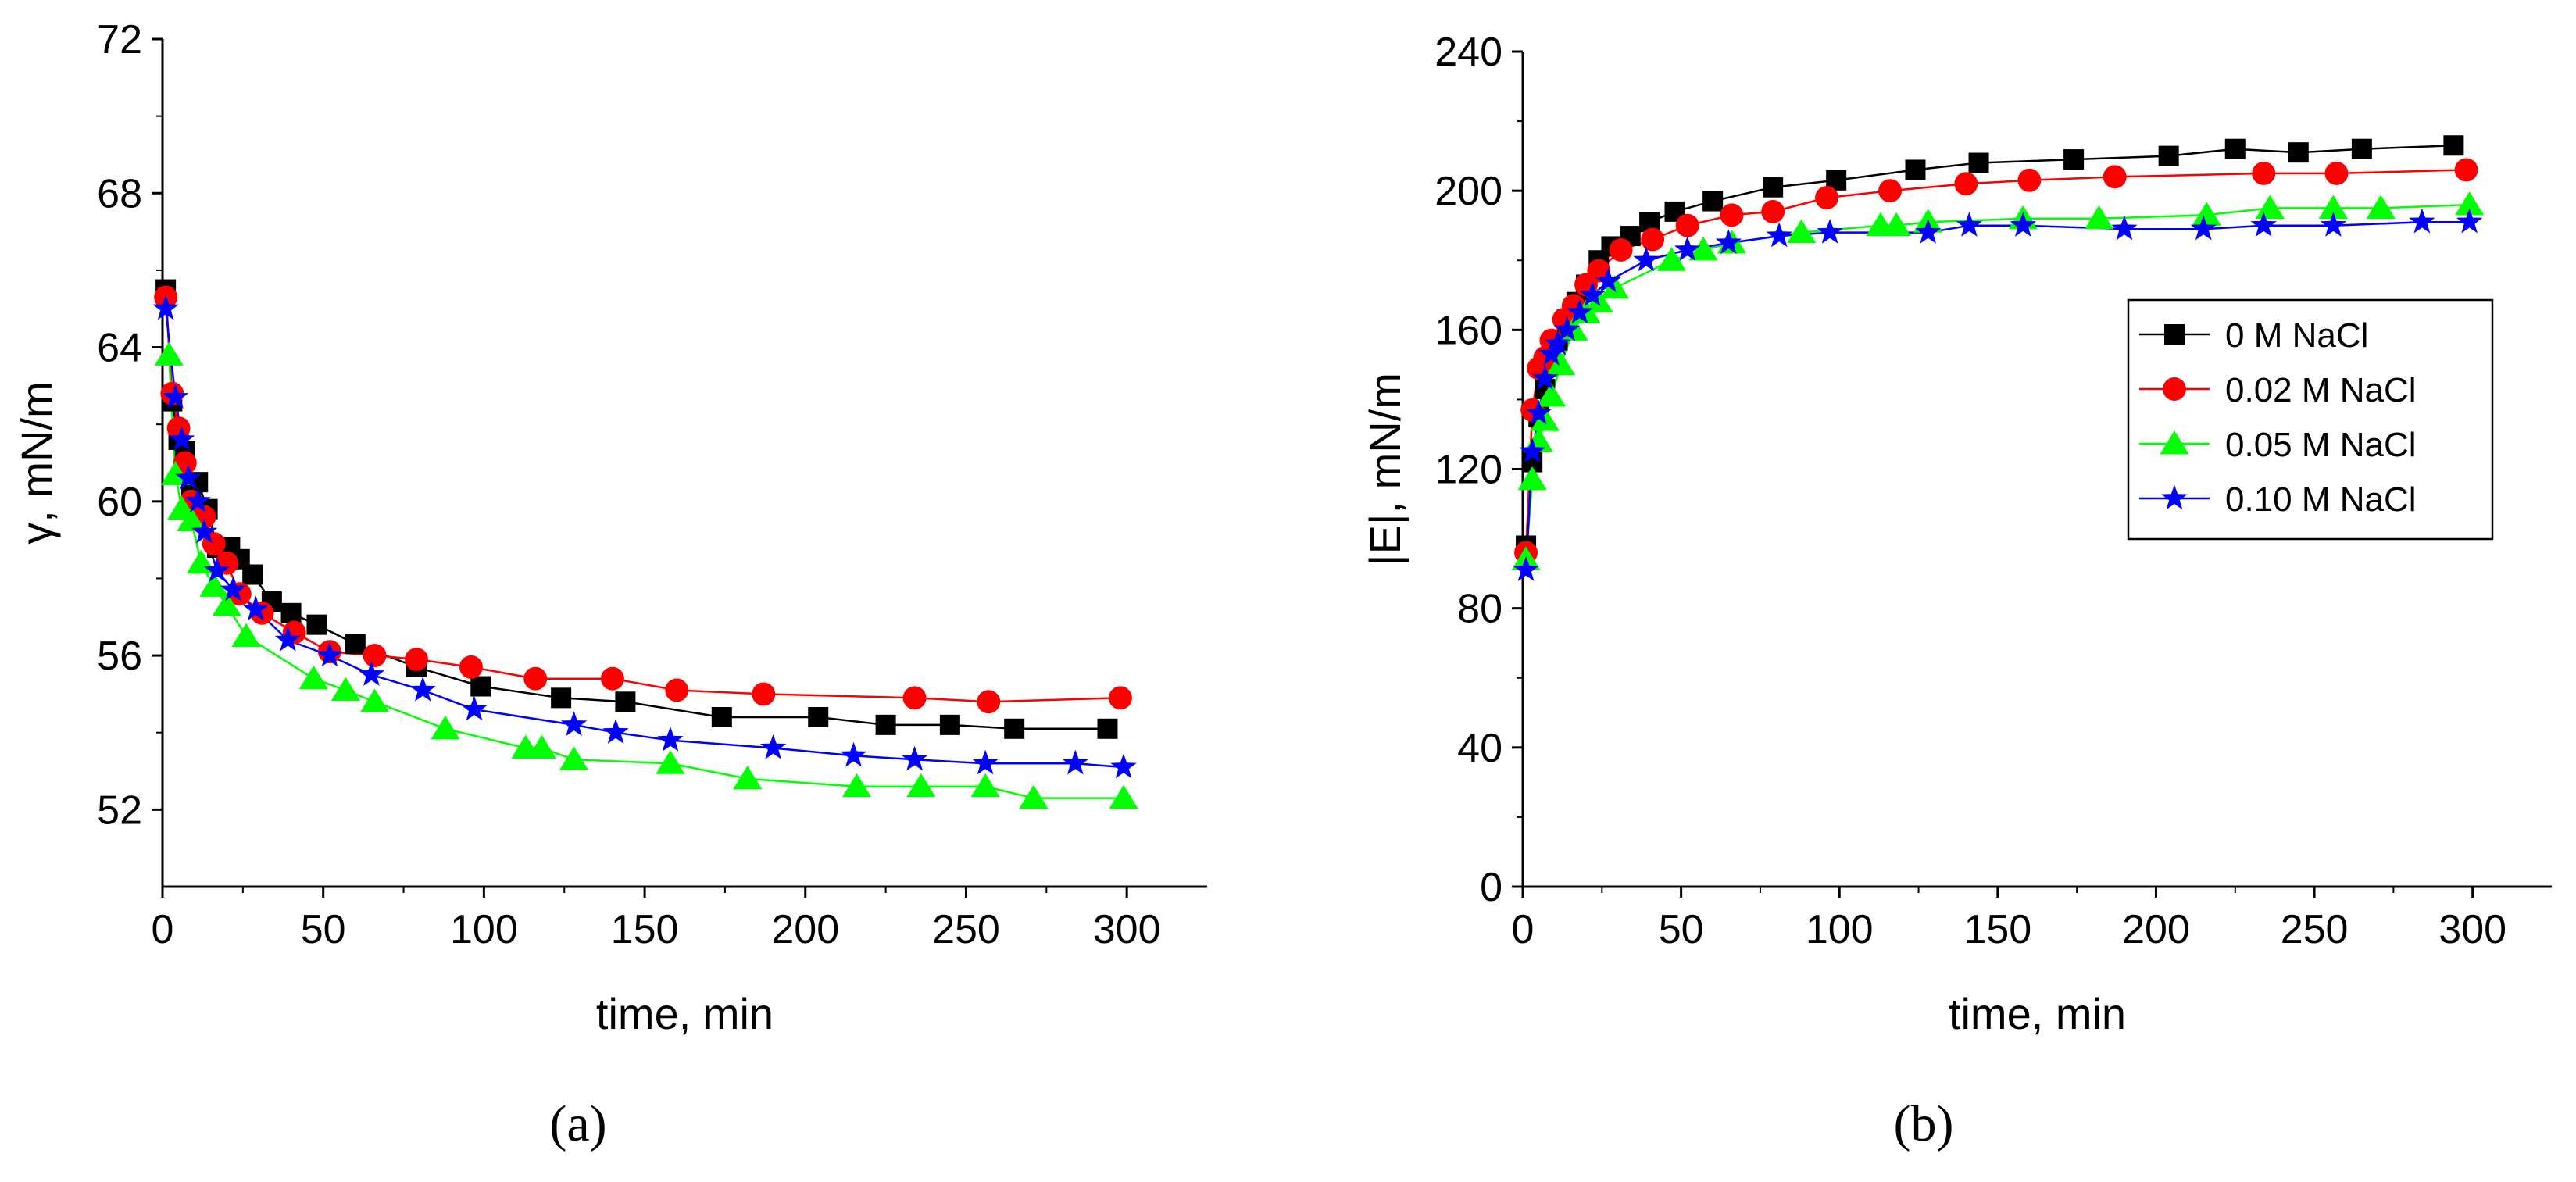  What do you see at coordinates (1468, 191) in the screenshot?
I see `y-tick-label: 200` at bounding box center [1468, 191].